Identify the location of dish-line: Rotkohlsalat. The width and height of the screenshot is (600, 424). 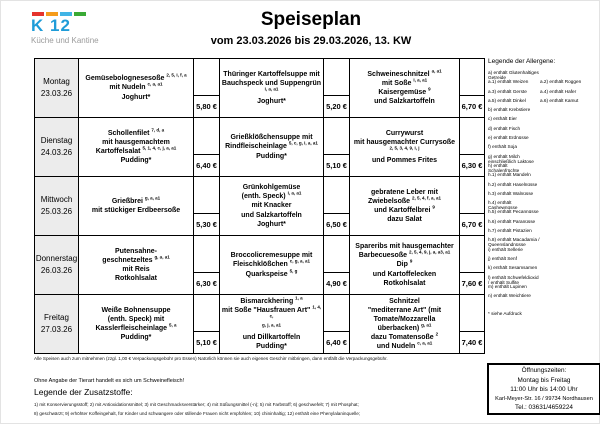
(404, 283).